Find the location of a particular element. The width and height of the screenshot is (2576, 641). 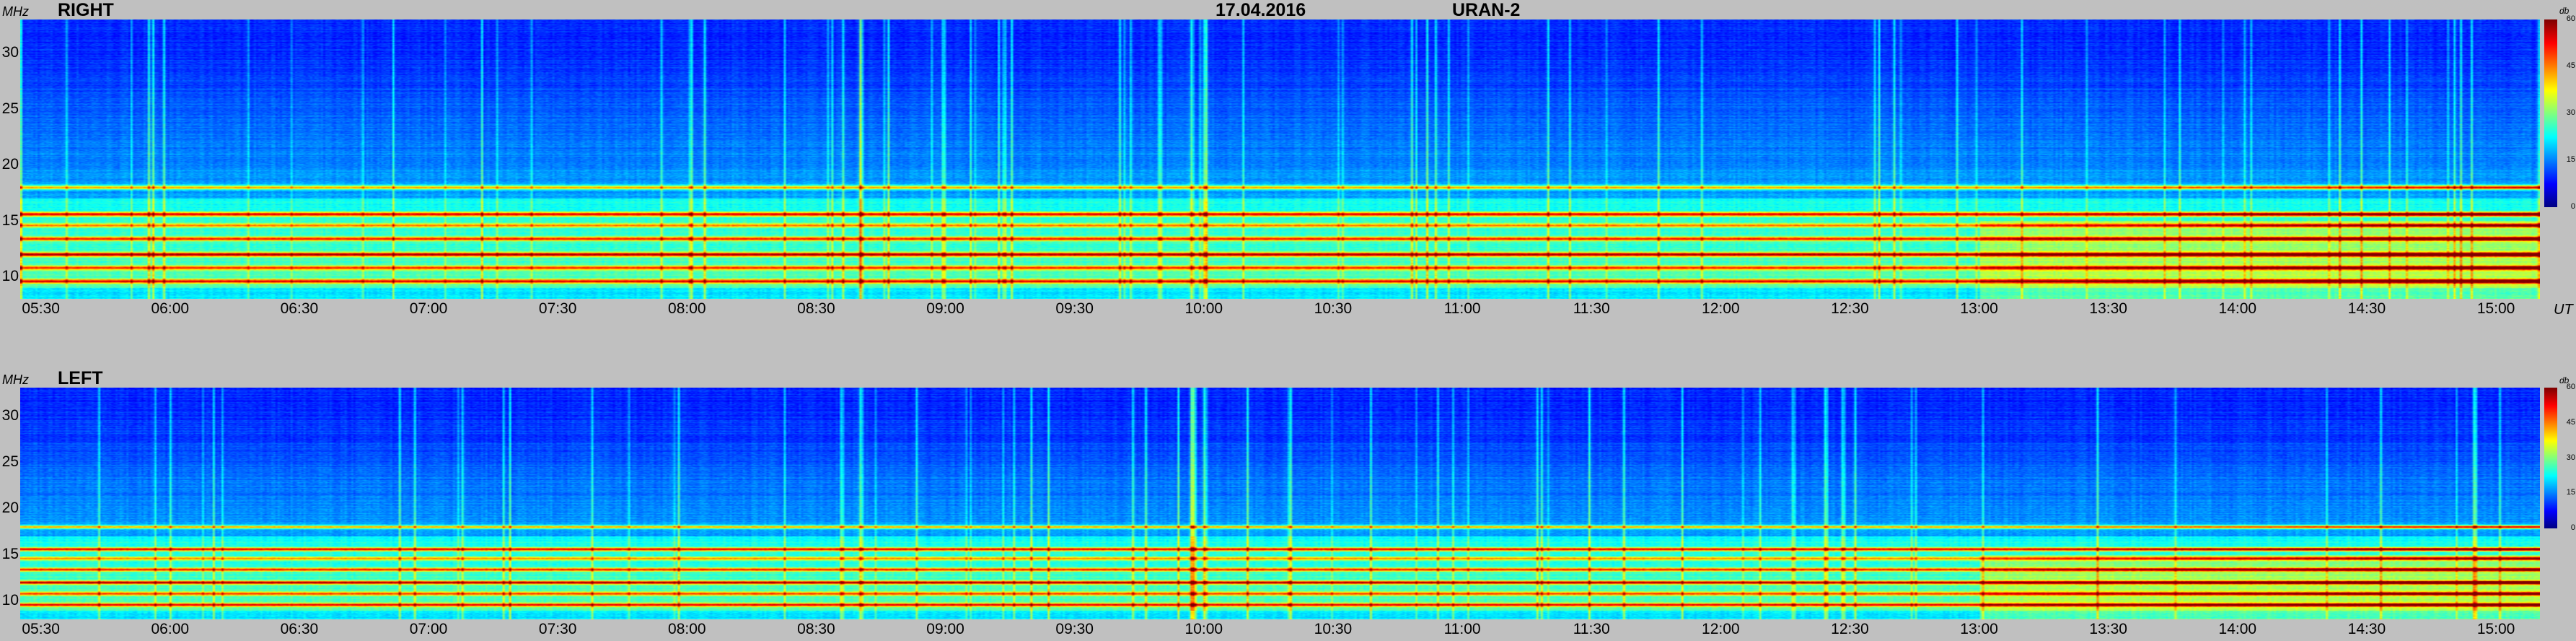

colorbar-unit-top: db is located at coordinates (2564, 11).